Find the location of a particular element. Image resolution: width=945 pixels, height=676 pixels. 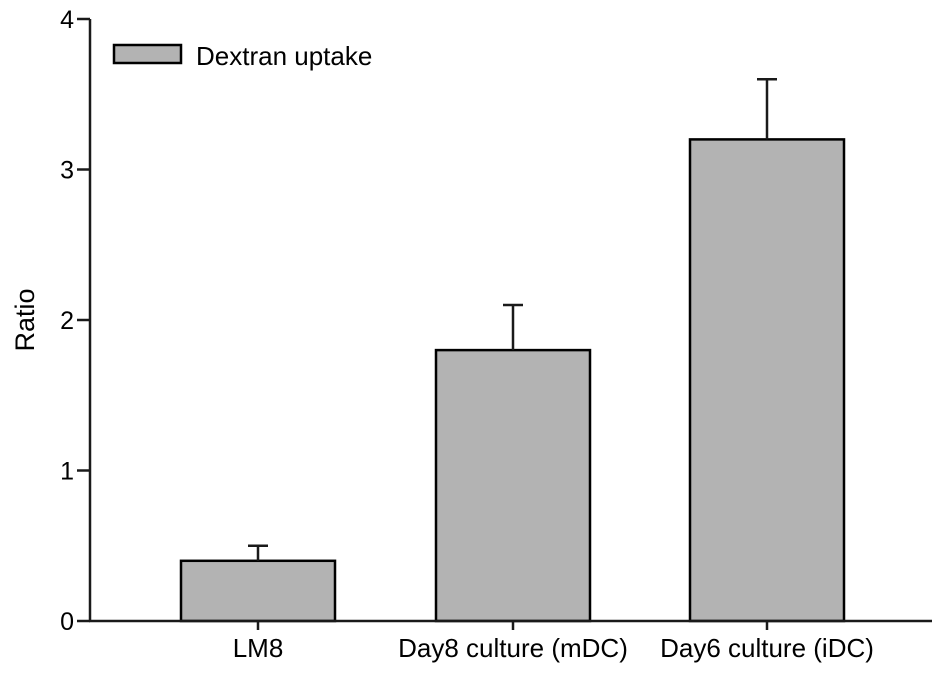

y-tick-label: 2 is located at coordinates (67, 321).